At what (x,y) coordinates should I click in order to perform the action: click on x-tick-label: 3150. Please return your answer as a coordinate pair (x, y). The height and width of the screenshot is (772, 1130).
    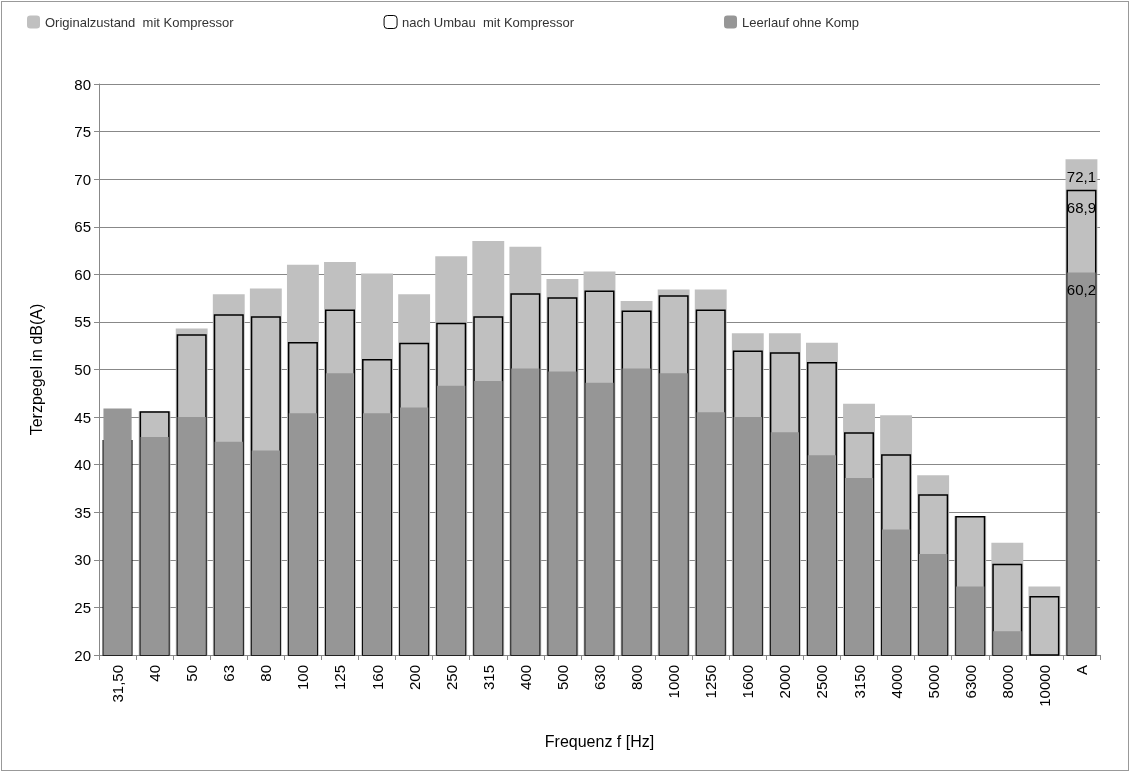
    Looking at the image, I should click on (859, 682).